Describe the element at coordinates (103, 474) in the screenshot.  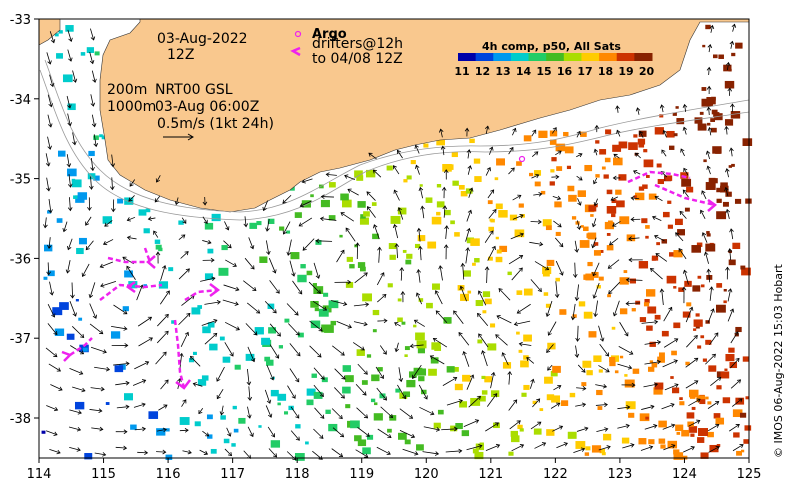
I see `x-tick-label: 115` at that location.